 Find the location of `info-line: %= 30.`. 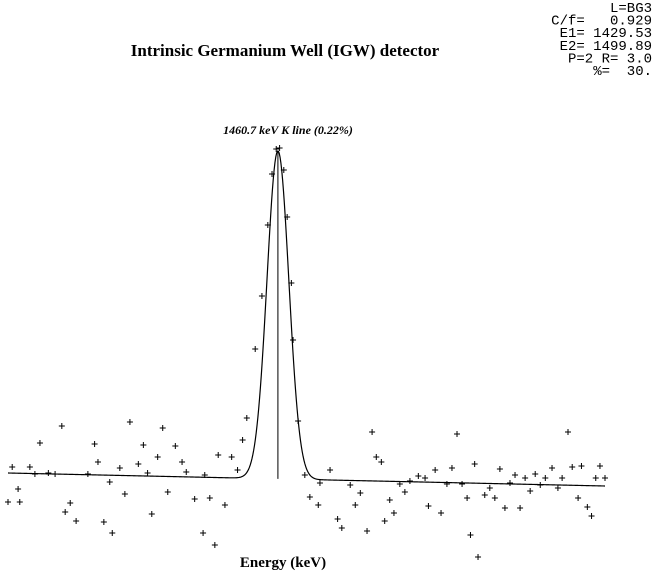

info-line: %= 30. is located at coordinates (622, 72).